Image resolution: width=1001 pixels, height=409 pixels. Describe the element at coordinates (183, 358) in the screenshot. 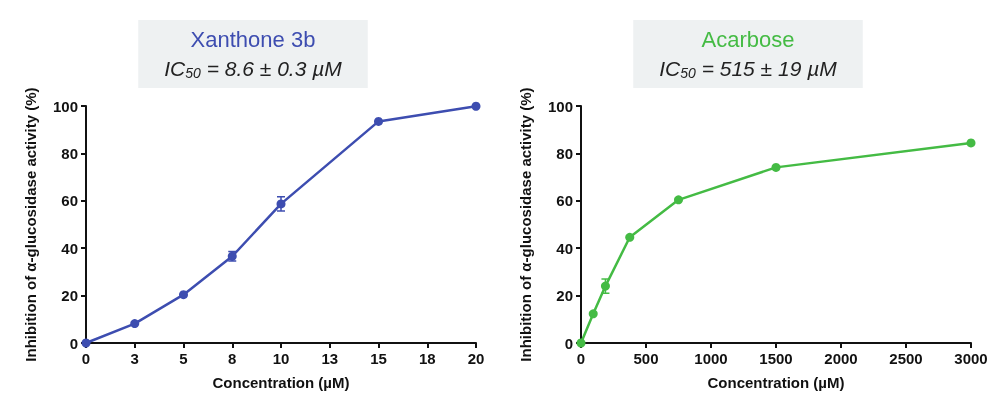

I see `x-tick-label: 5` at that location.